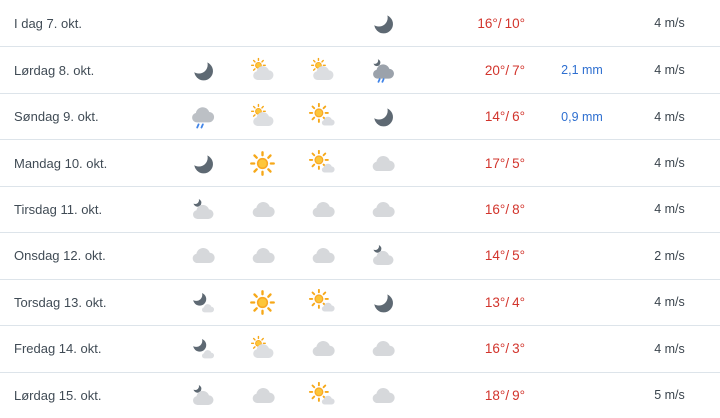 The width and height of the screenshot is (720, 418). Describe the element at coordinates (382, 70) in the screenshot. I see `rain-showers-night-icon` at that location.